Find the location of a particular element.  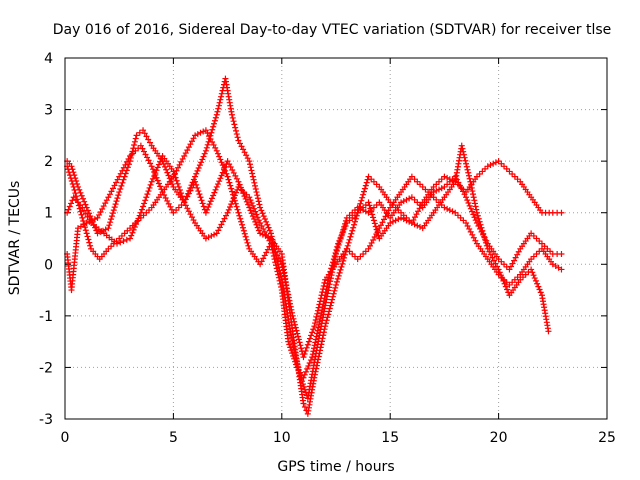

x-tick-label: 0 is located at coordinates (65, 438).